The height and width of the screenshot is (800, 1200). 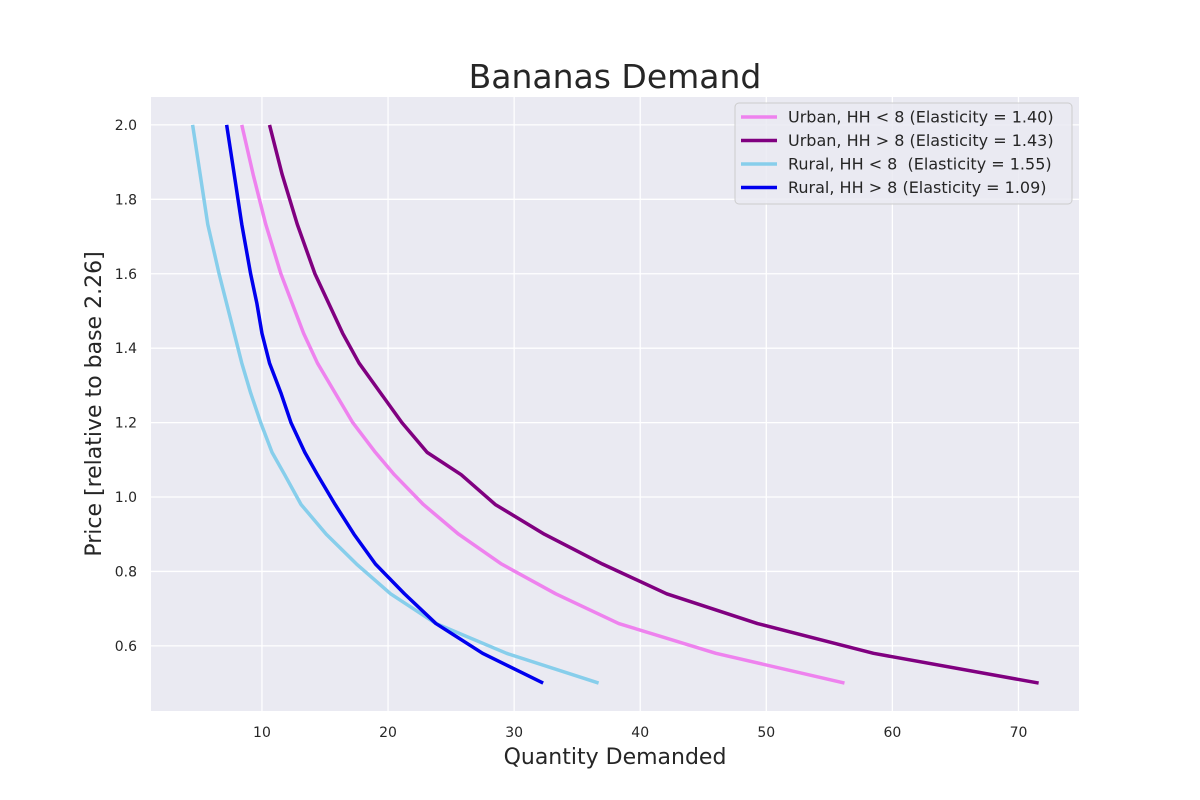 I want to click on y-tick-label: 1.0, so click(x=126, y=498).